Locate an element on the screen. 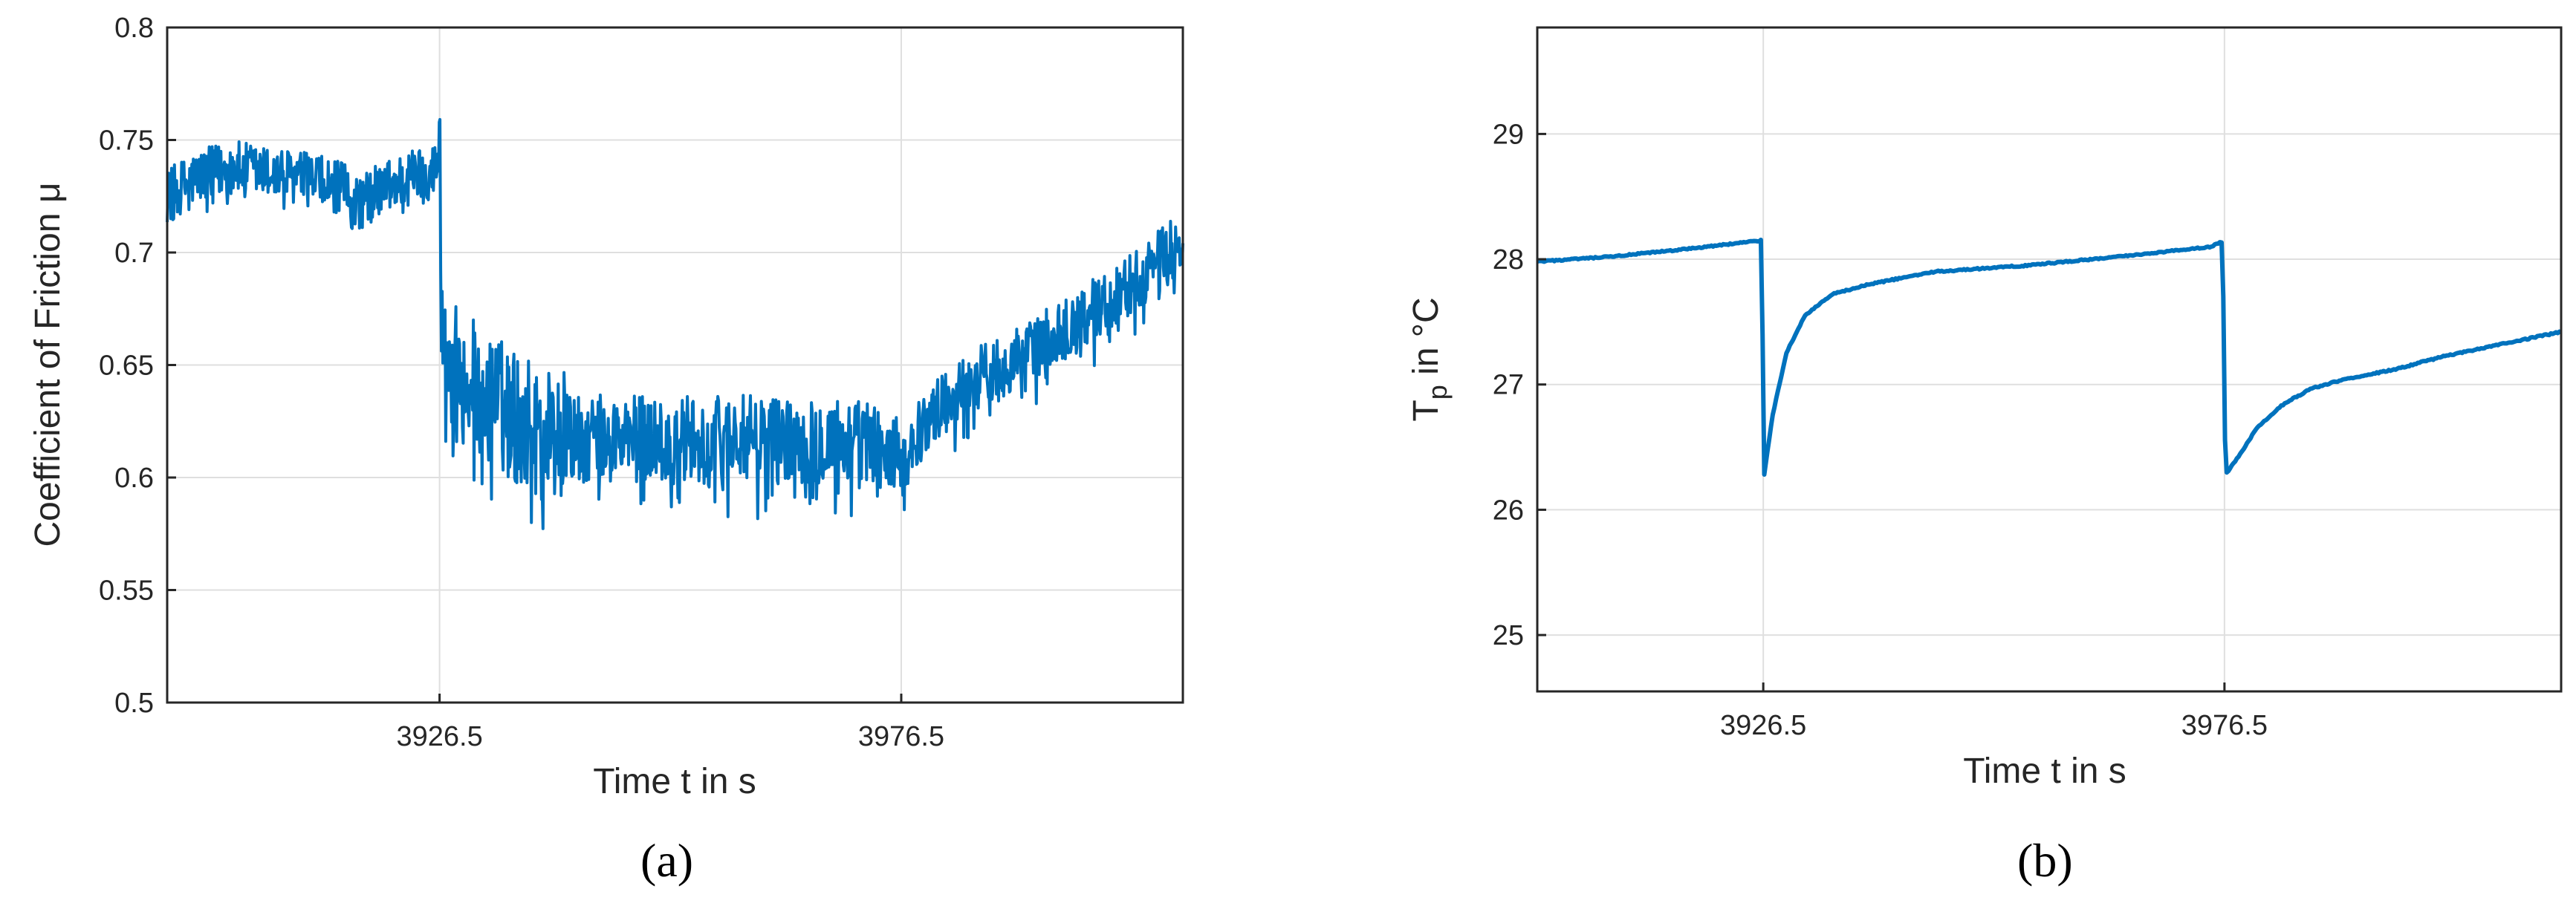 The image size is (2576, 909). friction-x-tick-label: 3976.5 is located at coordinates (901, 737).